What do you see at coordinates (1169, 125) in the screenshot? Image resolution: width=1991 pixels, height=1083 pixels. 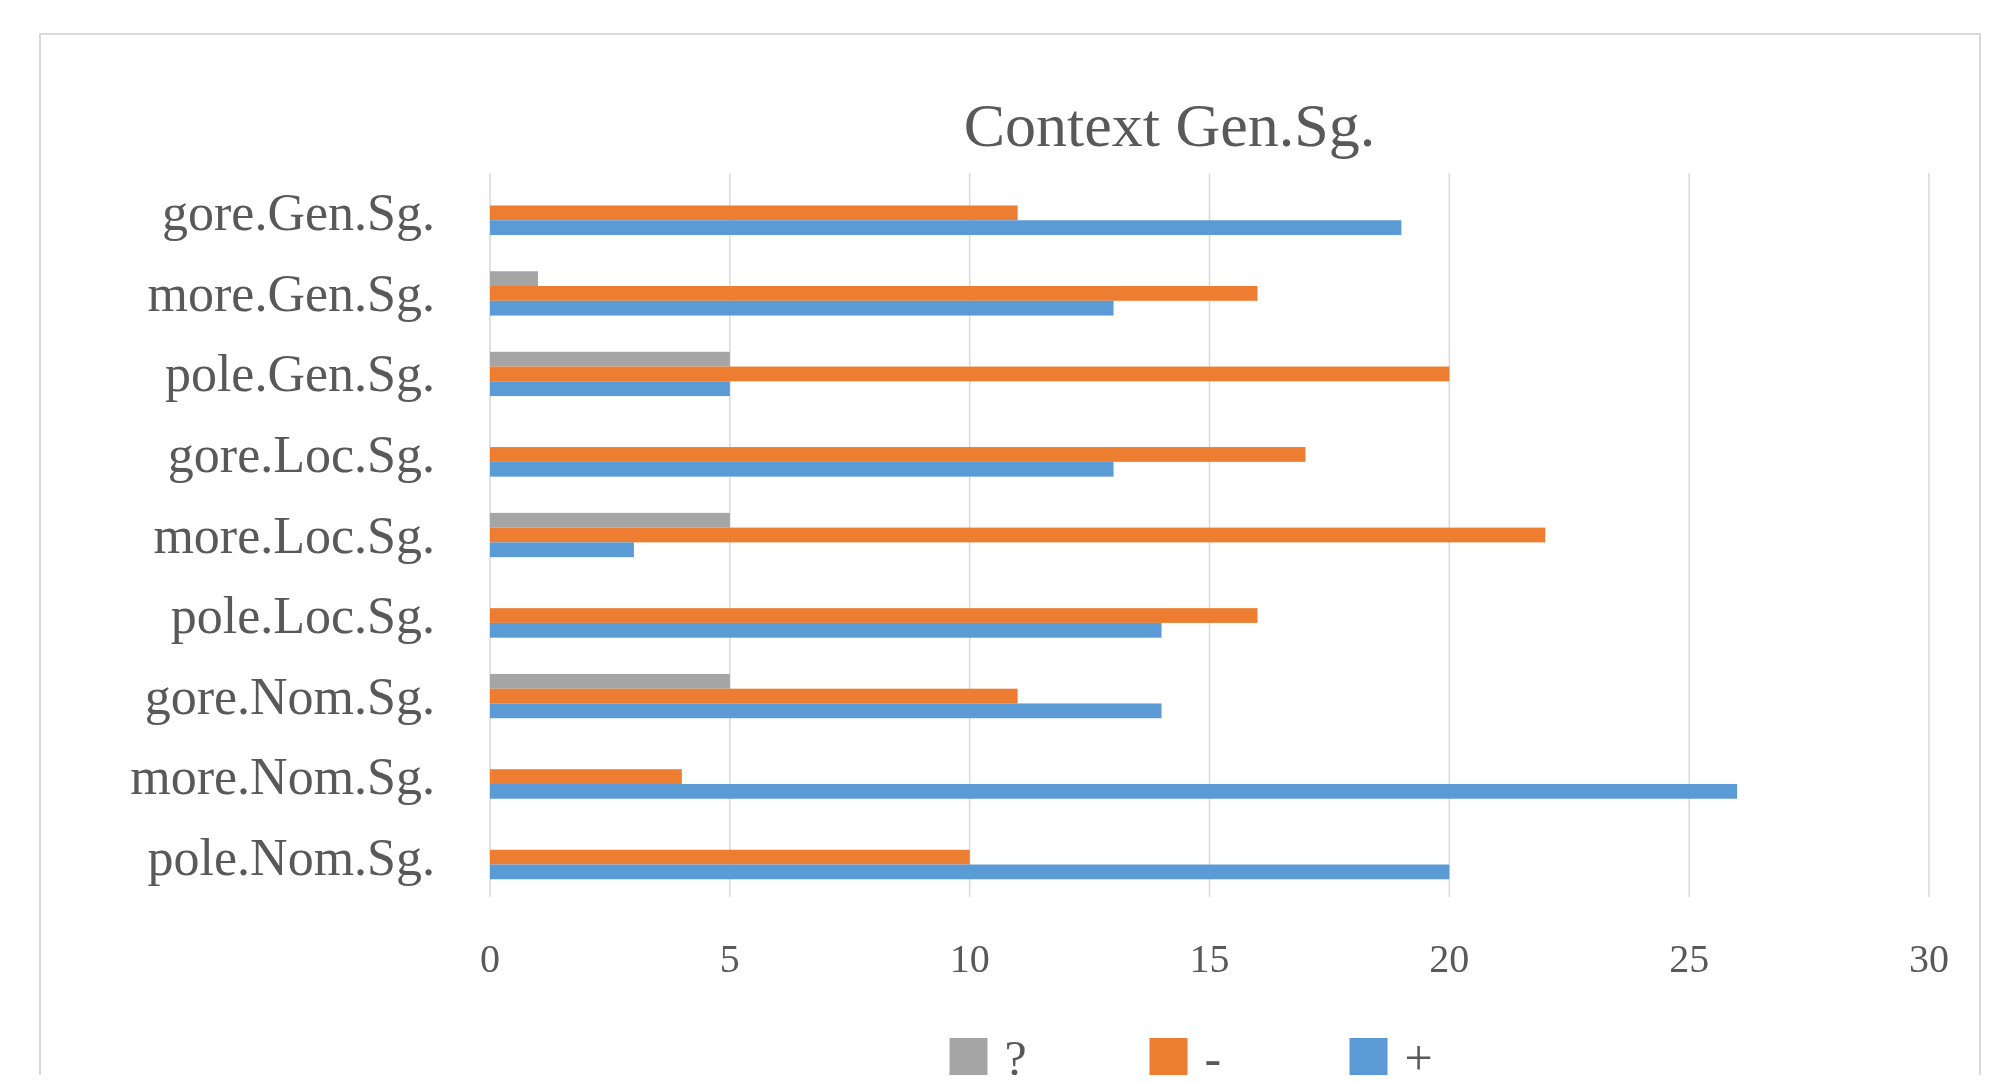 I see `chart-title: Context Gen.Sg.` at bounding box center [1169, 125].